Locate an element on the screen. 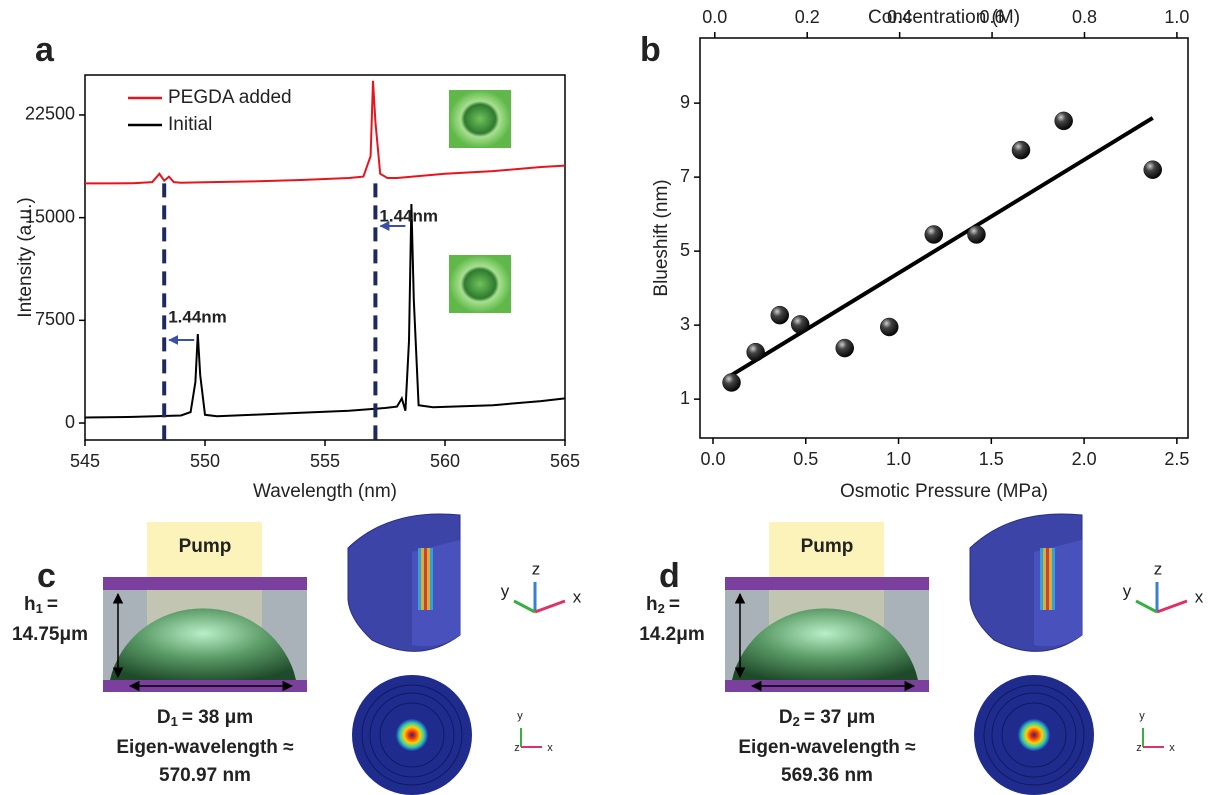  x-tick-label: 1.0 is located at coordinates (898, 459).